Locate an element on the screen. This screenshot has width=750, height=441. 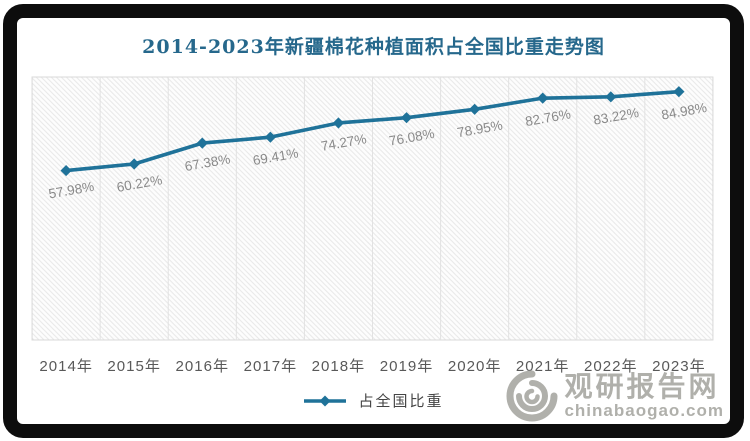
legend-line-marker-icon is located at coordinates (325, 400).